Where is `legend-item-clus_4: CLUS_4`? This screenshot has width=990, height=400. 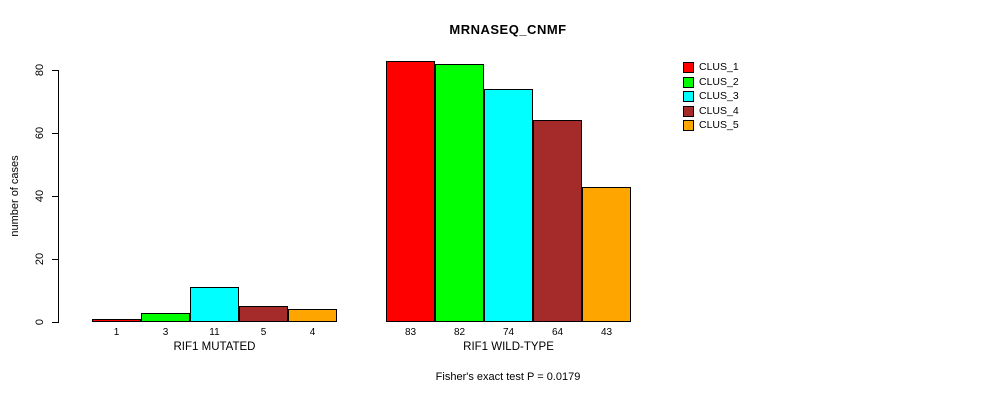
legend-item-clus_4: CLUS_4 is located at coordinates (711, 111).